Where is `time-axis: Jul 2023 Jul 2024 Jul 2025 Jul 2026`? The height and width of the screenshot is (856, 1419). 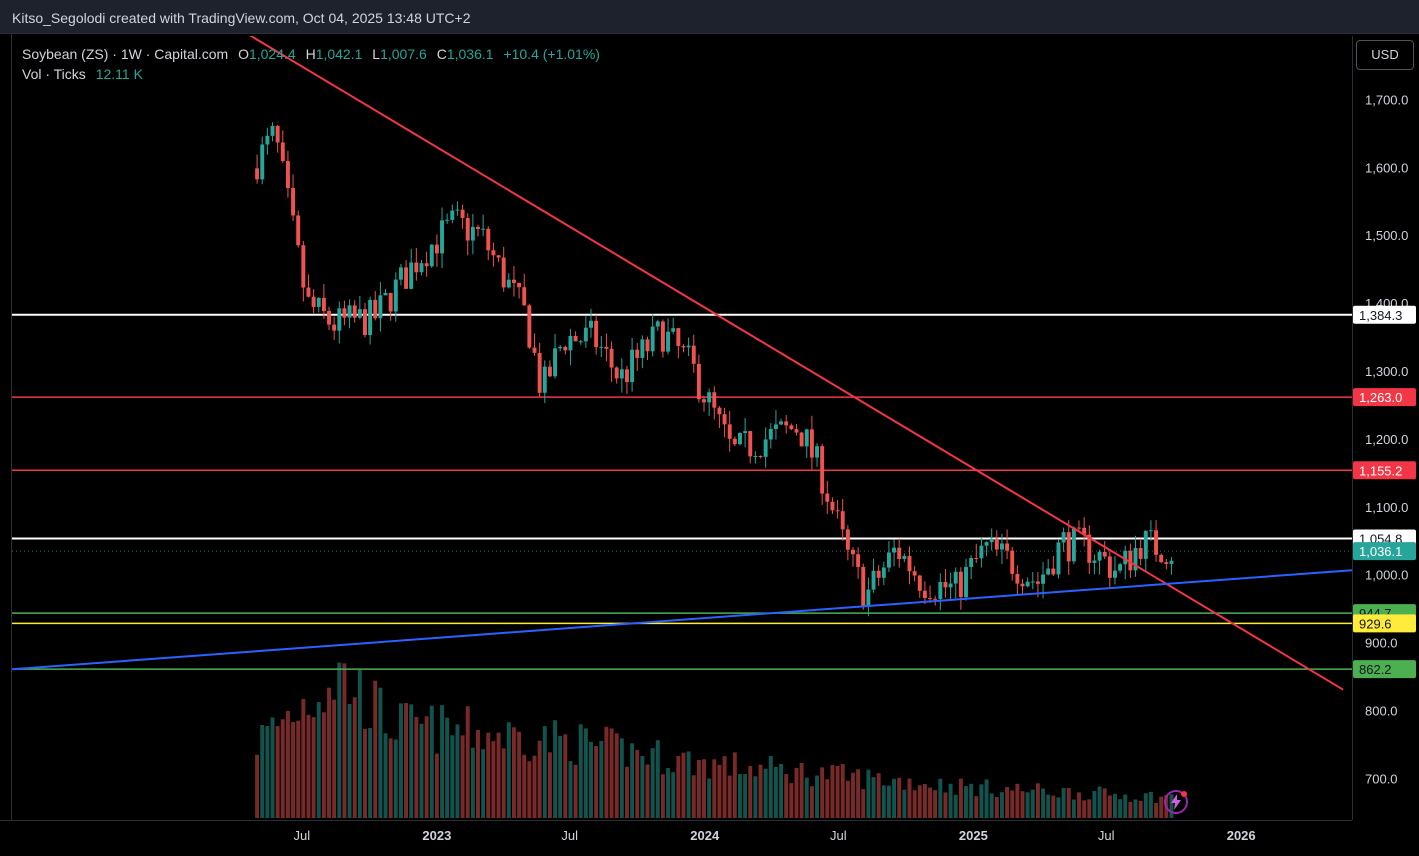
time-axis: Jul 2023 Jul 2024 Jul 2025 Jul 2026 is located at coordinates (676, 835).